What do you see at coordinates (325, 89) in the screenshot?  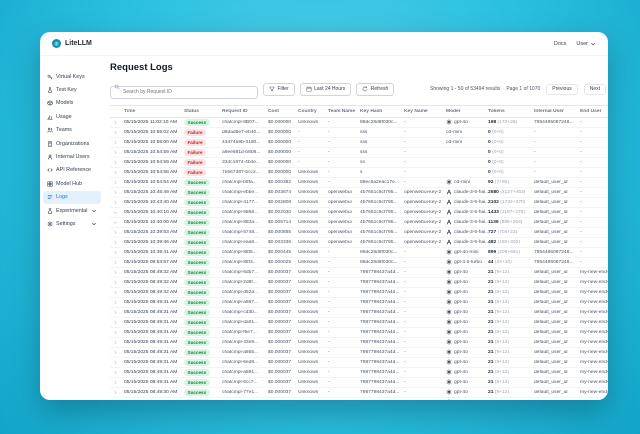 I see `time-range-button: Last 24 Hours` at bounding box center [325, 89].